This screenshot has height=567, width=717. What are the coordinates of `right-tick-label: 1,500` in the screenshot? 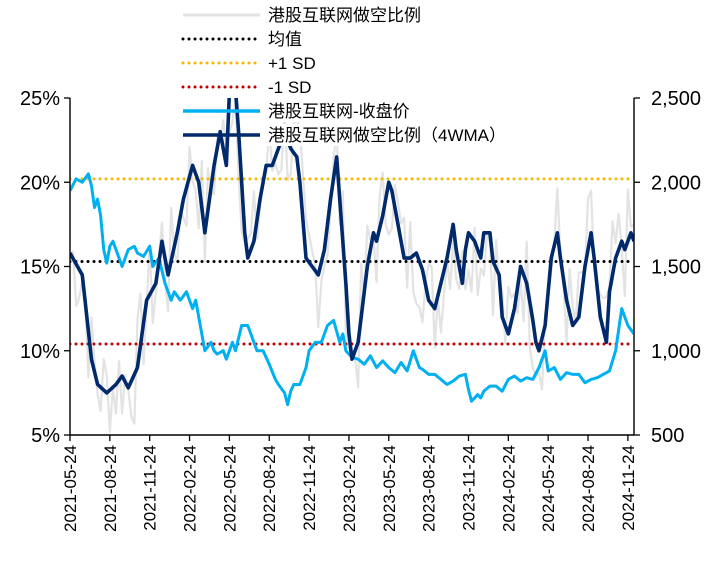 It's located at (676, 268).